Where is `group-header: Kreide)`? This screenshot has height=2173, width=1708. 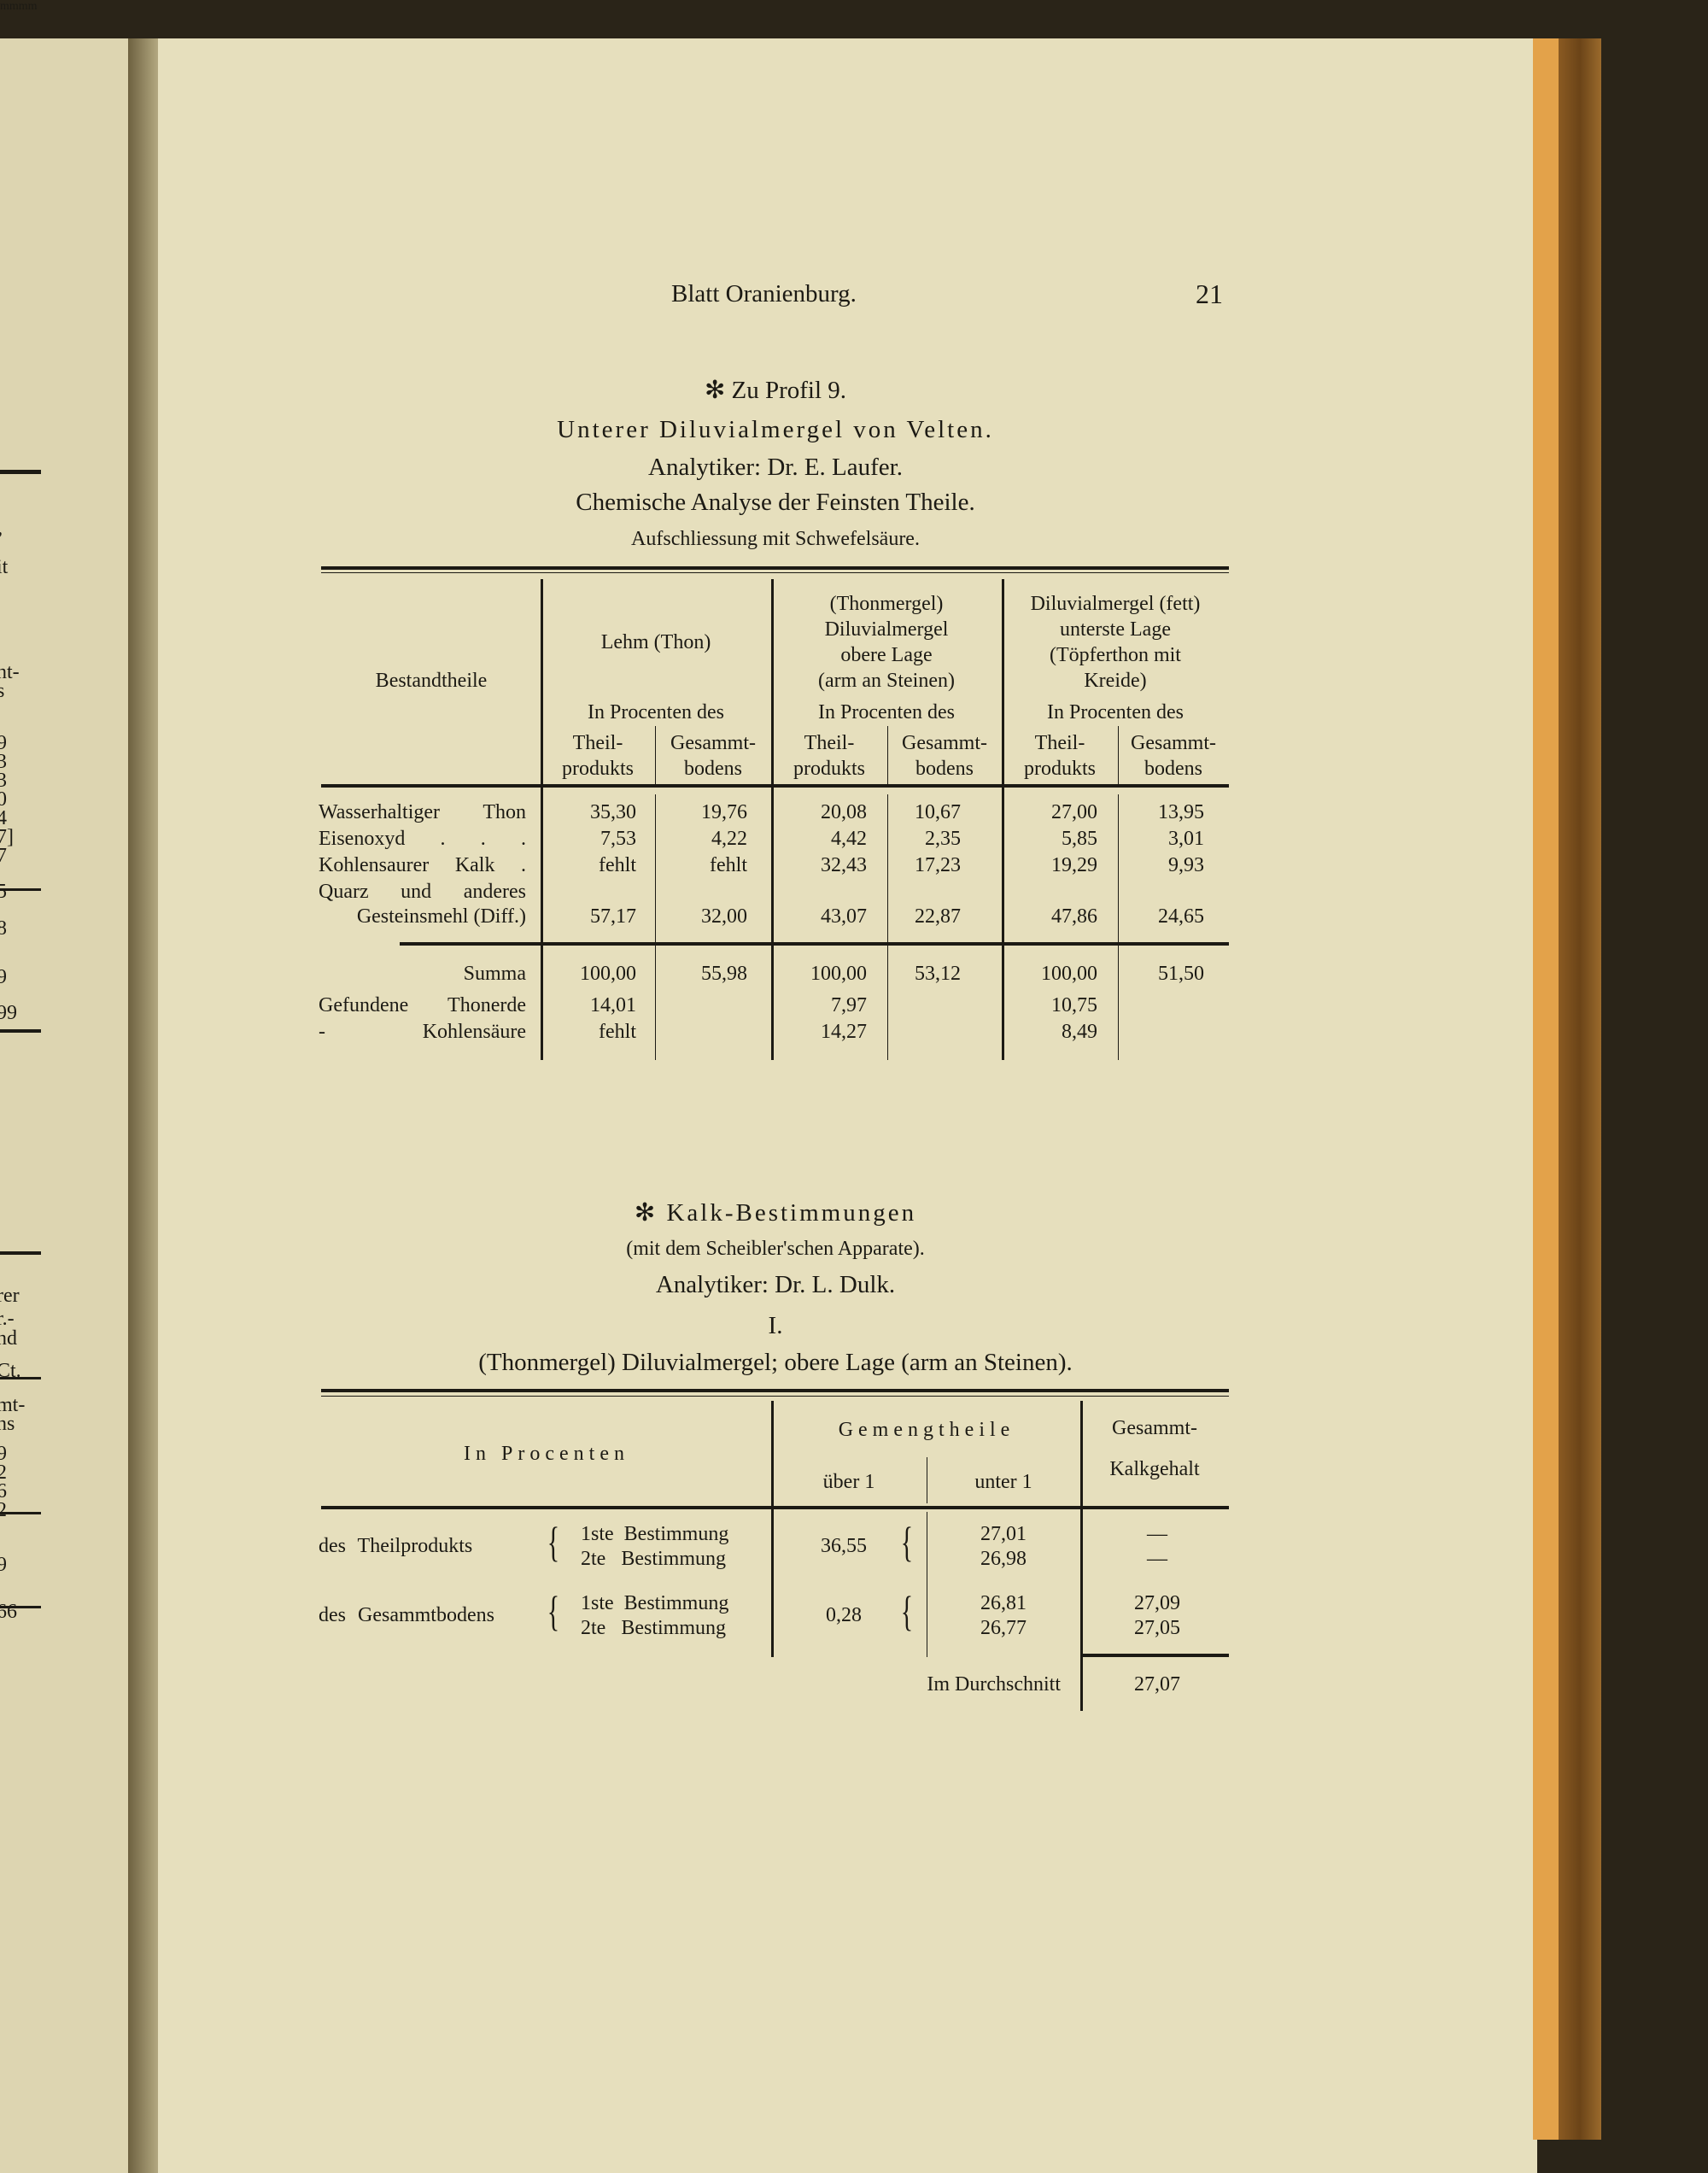
group-header: Kreide) is located at coordinates (1115, 681).